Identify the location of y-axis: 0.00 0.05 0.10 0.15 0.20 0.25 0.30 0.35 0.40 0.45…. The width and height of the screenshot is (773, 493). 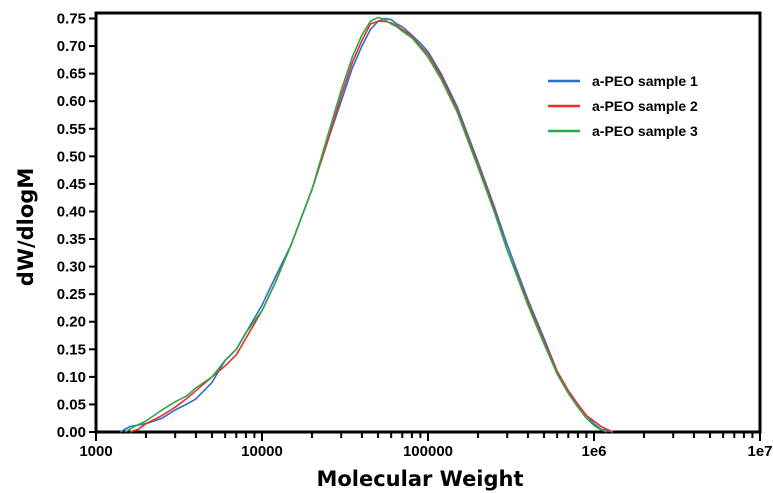
(76, 226).